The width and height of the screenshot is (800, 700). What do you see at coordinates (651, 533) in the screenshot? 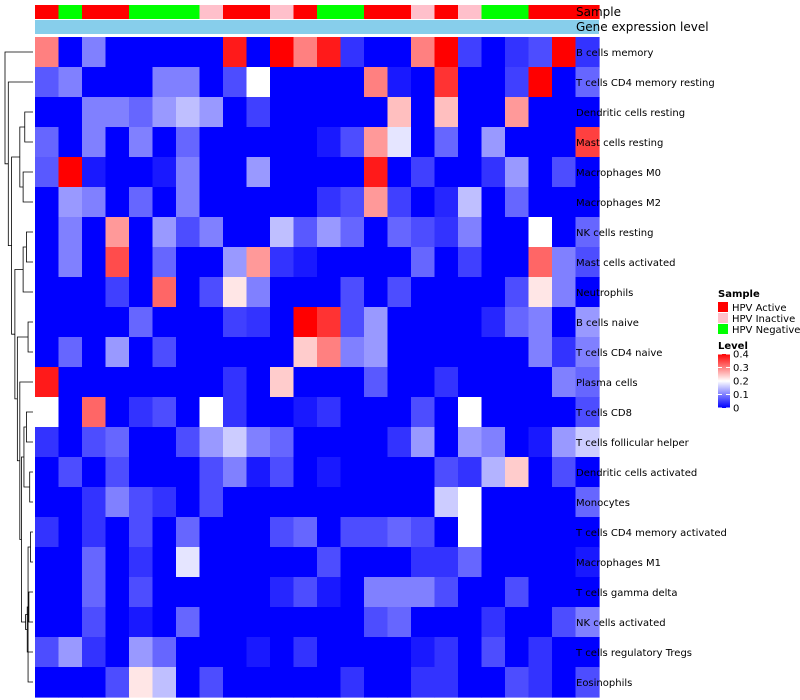
I see `row-label: T cells CD4 memory activated` at bounding box center [651, 533].